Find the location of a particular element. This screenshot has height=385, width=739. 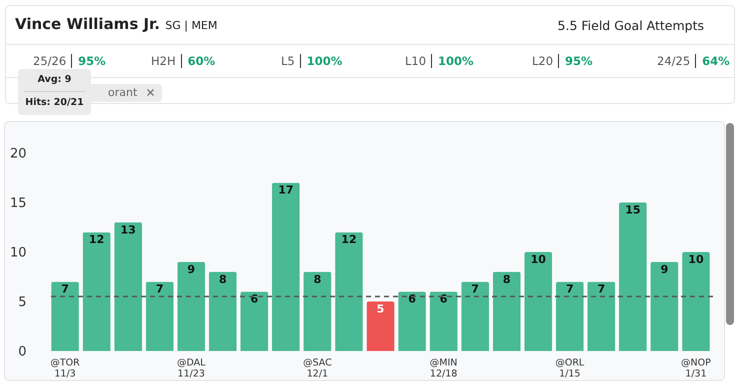

y-tick-label: 0 is located at coordinates (22, 352).